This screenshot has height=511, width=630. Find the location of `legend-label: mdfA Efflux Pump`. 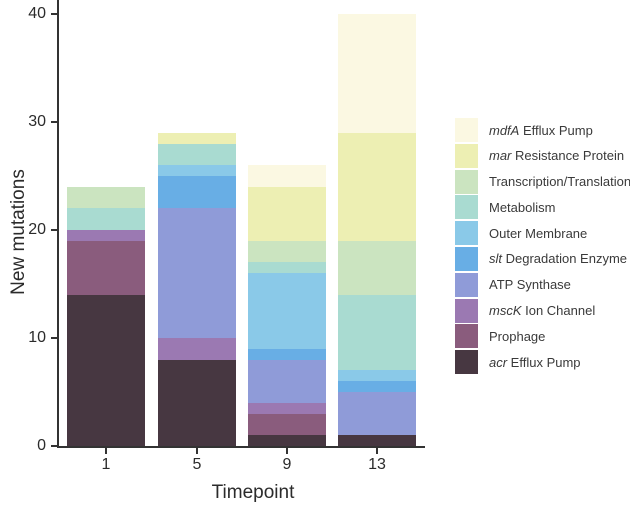

legend-label: mdfA Efflux Pump is located at coordinates (535, 130).